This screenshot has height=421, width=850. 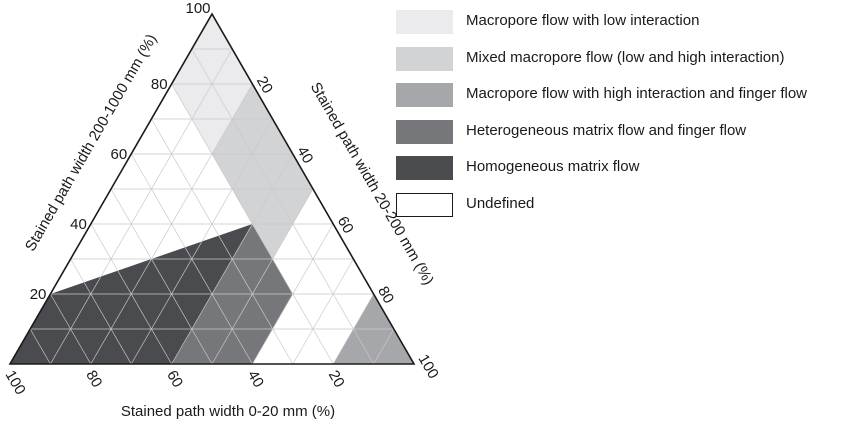 What do you see at coordinates (372, 183) in the screenshot?
I see `right-axis-title: Stained path width 20-200 mm (%)` at bounding box center [372, 183].